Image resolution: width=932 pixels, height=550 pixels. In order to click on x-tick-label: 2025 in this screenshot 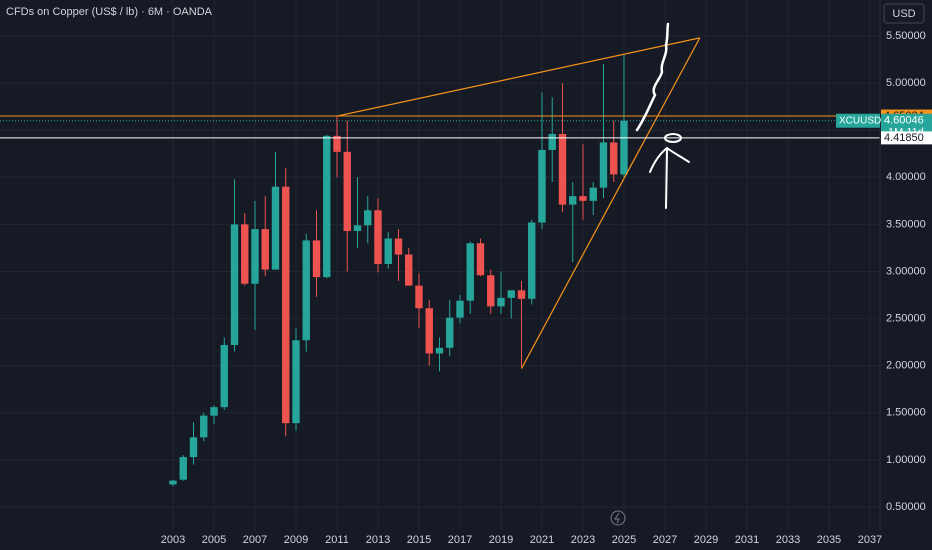, I will do `click(624, 540)`.